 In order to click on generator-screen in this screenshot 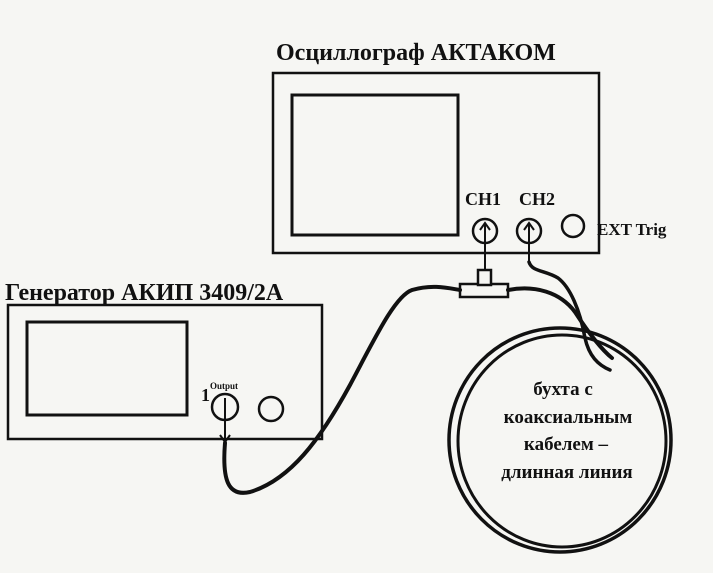, I will do `click(107, 368)`.